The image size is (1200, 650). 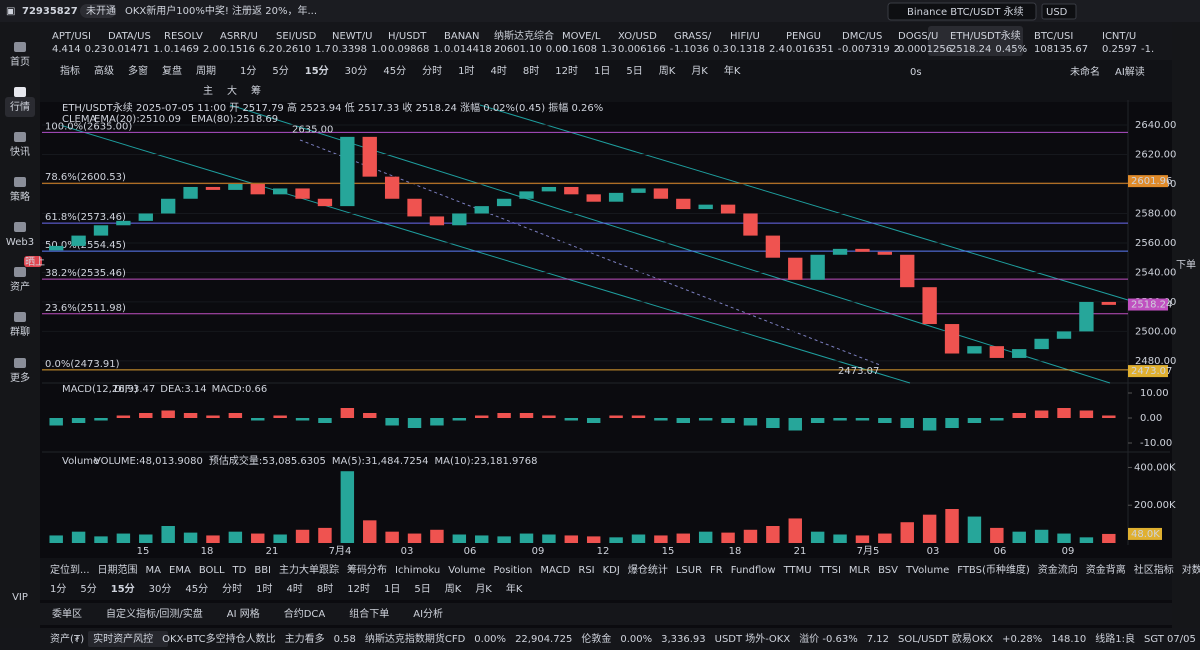 I want to click on indicator-tab: FR, so click(x=716, y=570).